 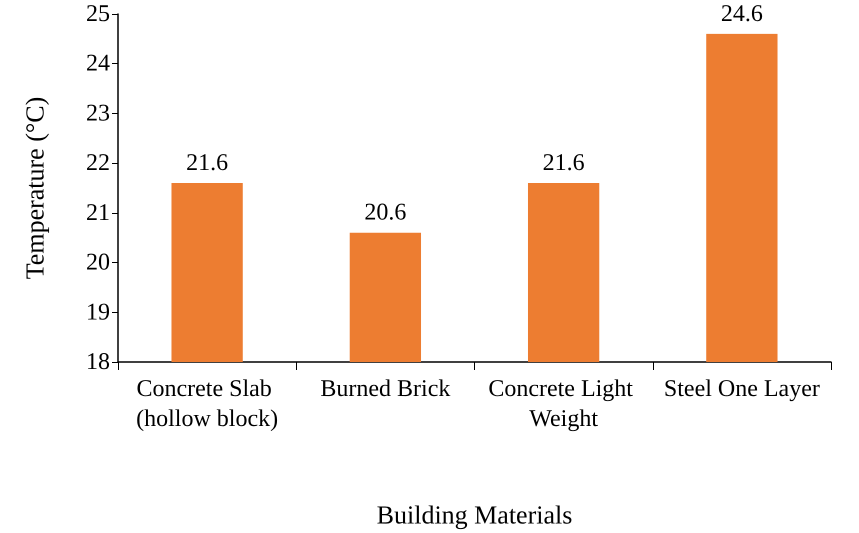 I want to click on y-tick-label: 19, so click(x=98, y=312).